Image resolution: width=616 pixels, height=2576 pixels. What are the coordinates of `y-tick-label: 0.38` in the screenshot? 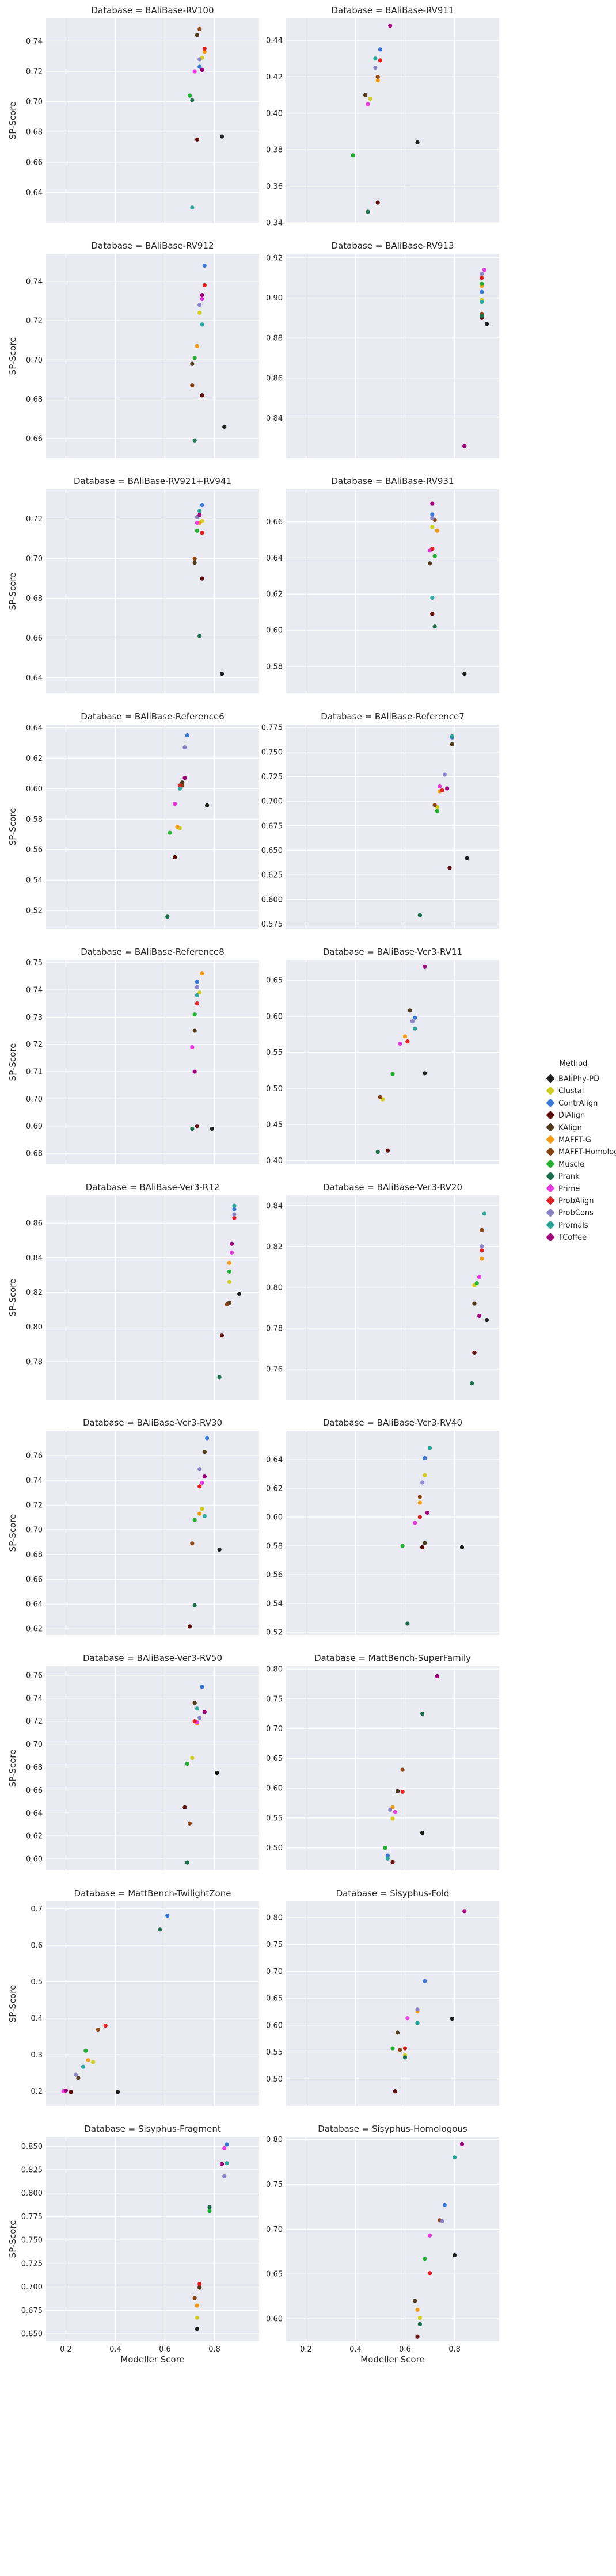 It's located at (275, 150).